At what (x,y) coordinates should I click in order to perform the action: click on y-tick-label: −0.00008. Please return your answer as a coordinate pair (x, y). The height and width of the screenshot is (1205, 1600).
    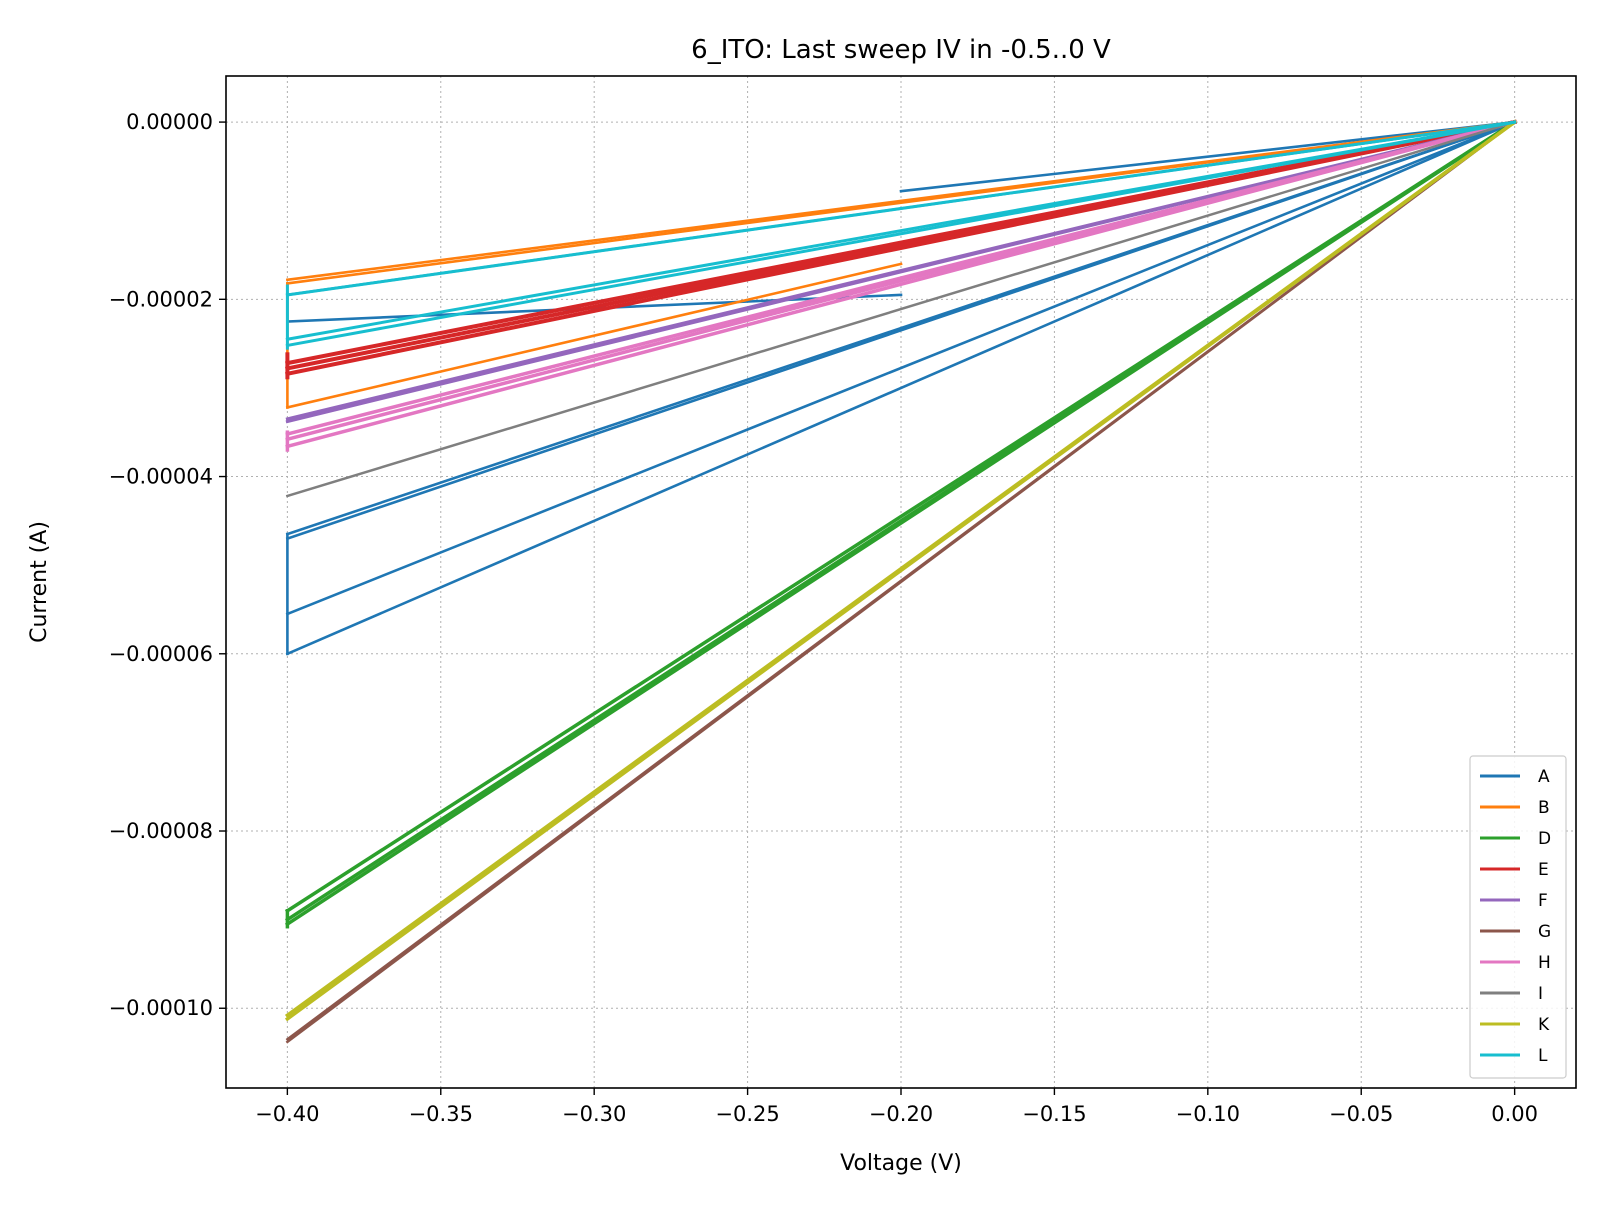
    Looking at the image, I should click on (161, 831).